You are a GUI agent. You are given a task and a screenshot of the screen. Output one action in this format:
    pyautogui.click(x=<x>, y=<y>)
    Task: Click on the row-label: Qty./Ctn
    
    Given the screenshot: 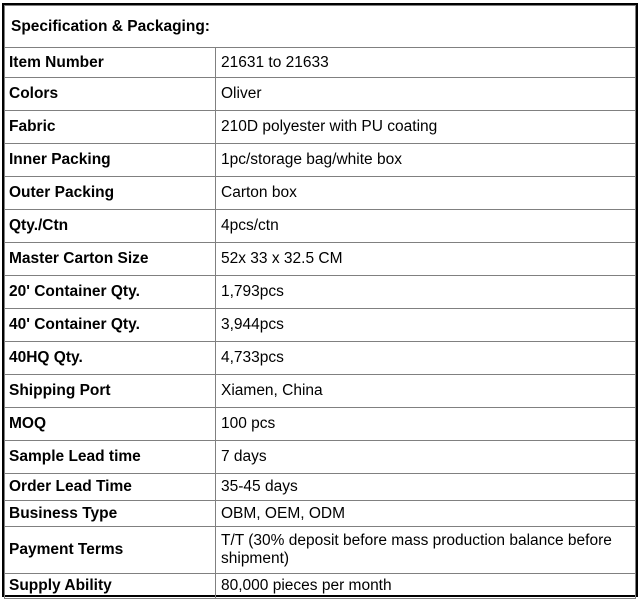 What is the action you would take?
    pyautogui.click(x=110, y=226)
    